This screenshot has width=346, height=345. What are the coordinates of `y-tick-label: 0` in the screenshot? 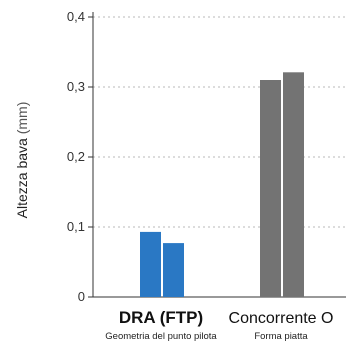 It's located at (81, 296).